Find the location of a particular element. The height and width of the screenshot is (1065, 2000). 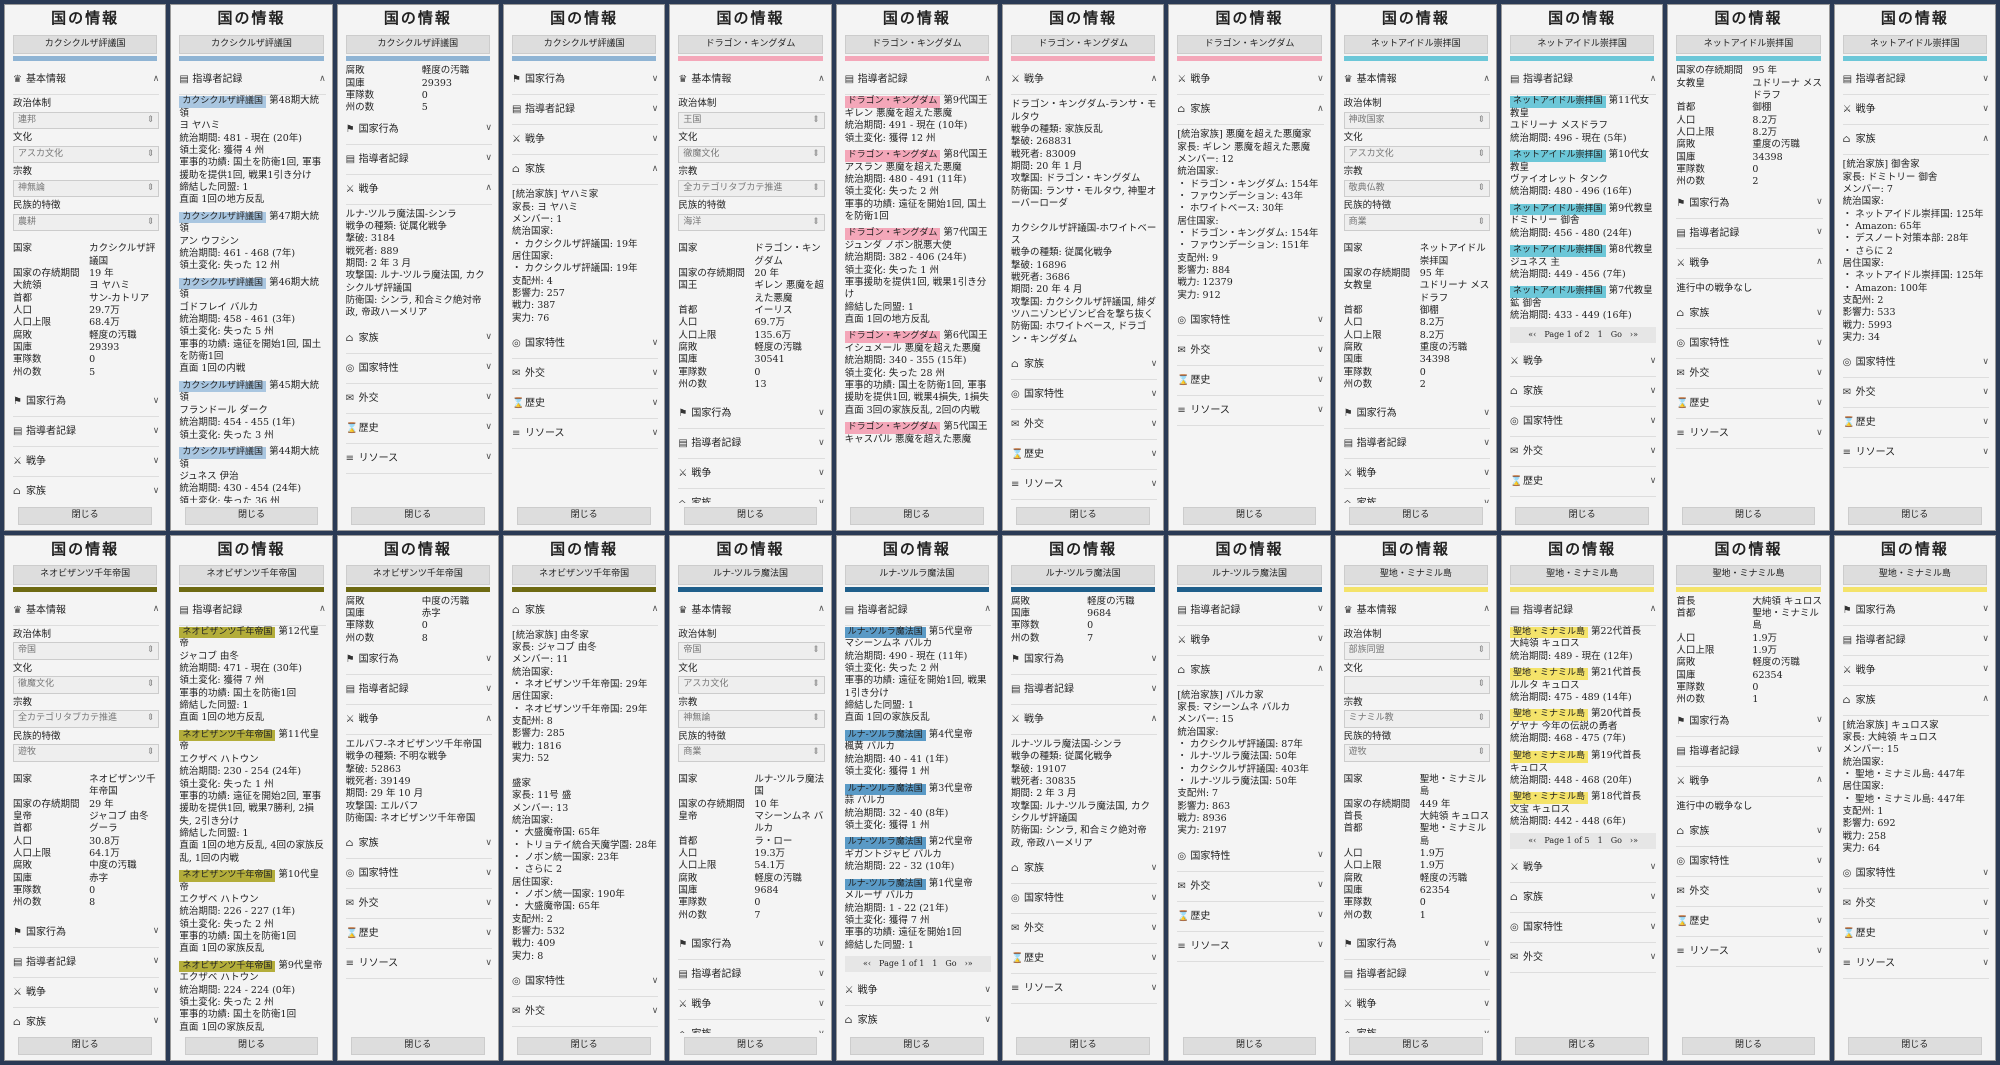

page-input: 1 is located at coordinates (1600, 334).